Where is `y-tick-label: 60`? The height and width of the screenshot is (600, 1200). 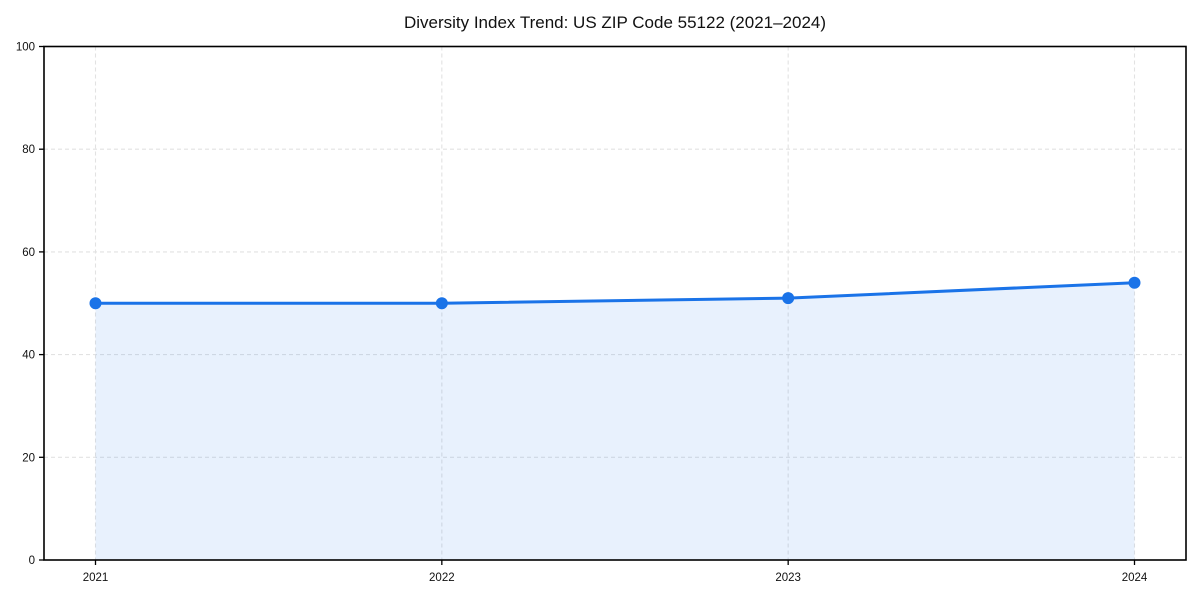 y-tick-label: 60 is located at coordinates (28, 253).